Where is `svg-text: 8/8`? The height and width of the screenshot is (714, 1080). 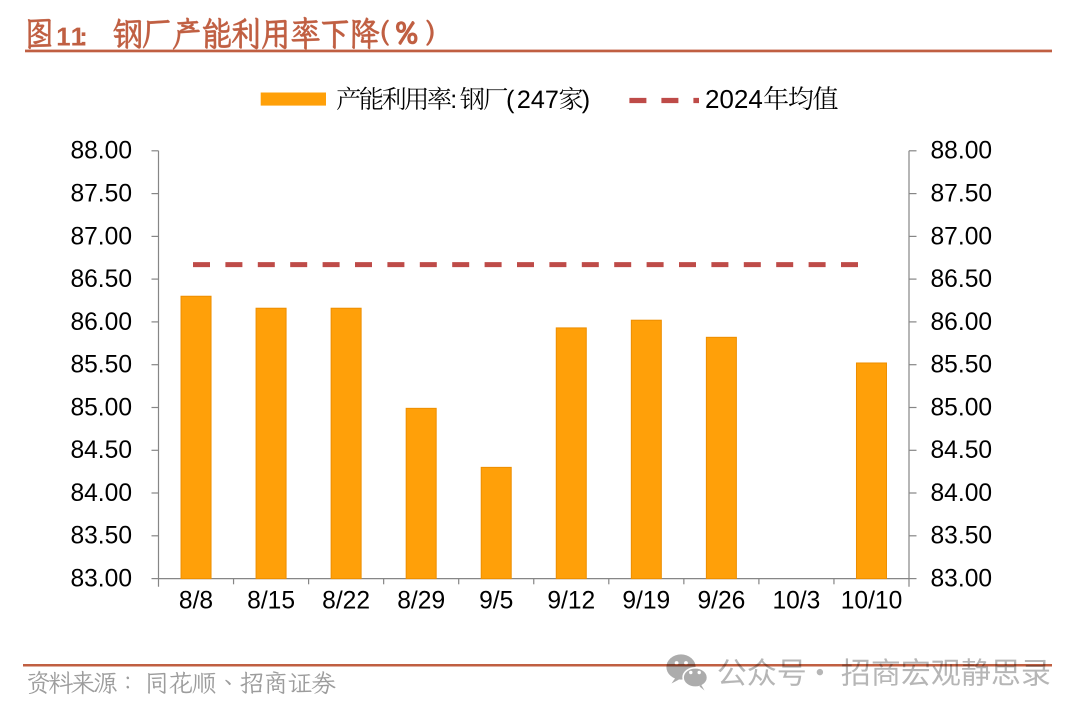
svg-text: 8/8 is located at coordinates (196, 601).